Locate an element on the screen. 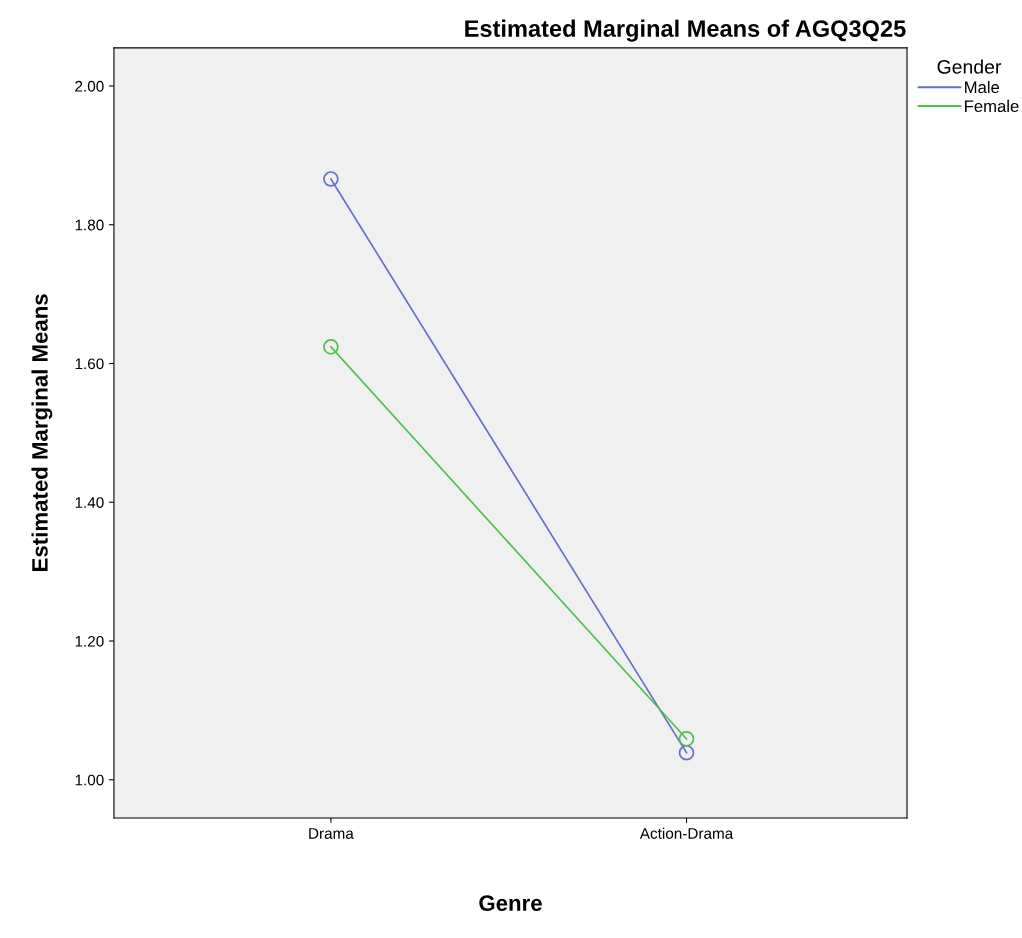 This screenshot has width=1022, height=938. x-tick-label: Drama is located at coordinates (331, 833).